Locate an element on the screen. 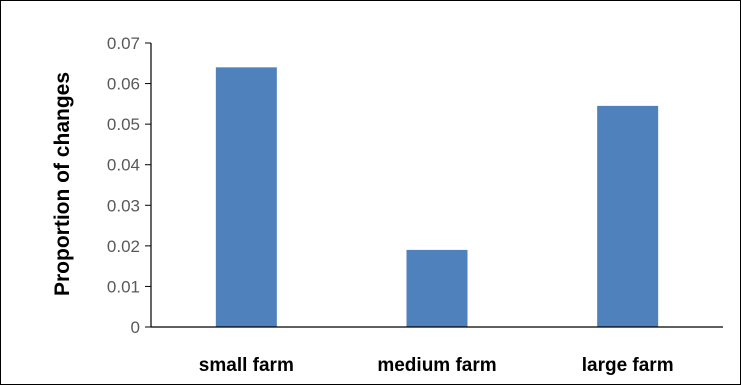 The width and height of the screenshot is (741, 386). y-tick-label: 0.01 is located at coordinates (123, 286).